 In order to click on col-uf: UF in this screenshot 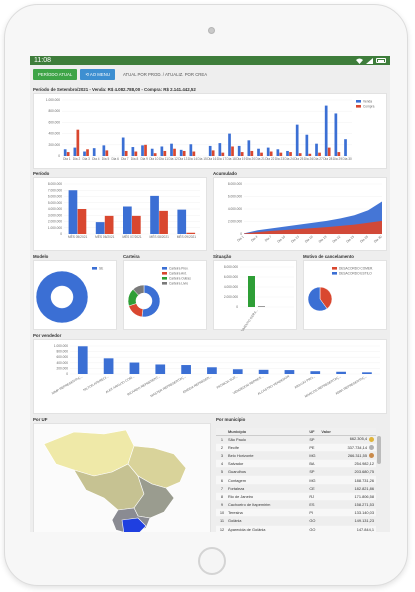, I will do `click(315, 432)`.